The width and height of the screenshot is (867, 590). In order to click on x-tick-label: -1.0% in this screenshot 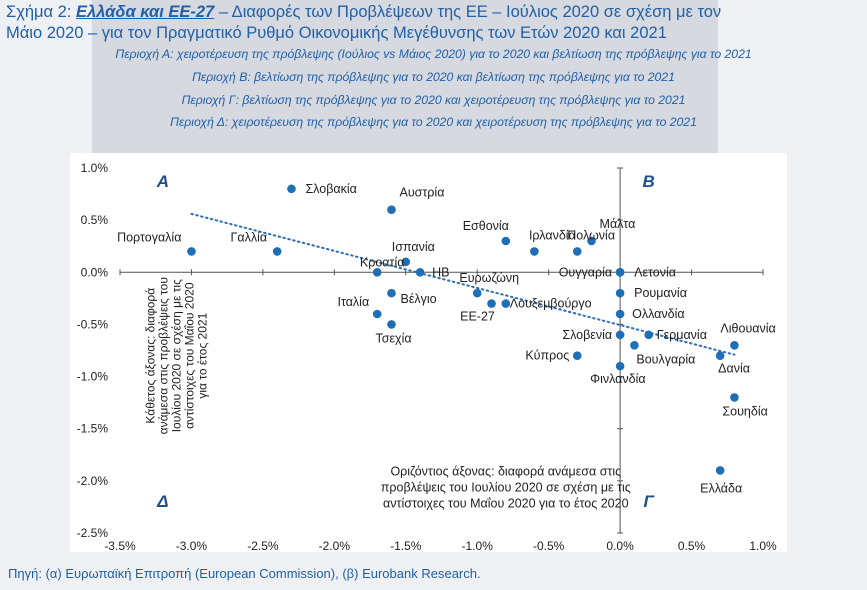, I will do `click(478, 545)`.